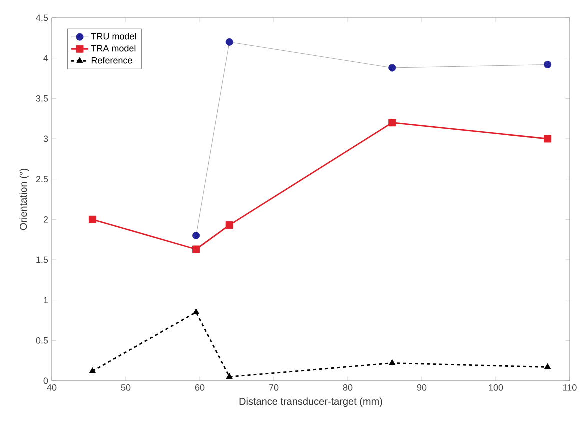  What do you see at coordinates (52, 387) in the screenshot?
I see `x-tick-label: 40` at bounding box center [52, 387].